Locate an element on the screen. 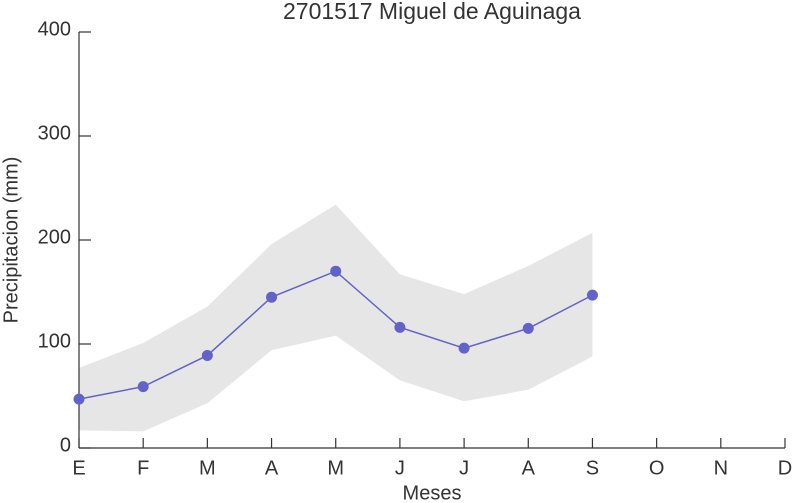  x-tick-label: N is located at coordinates (721, 468).